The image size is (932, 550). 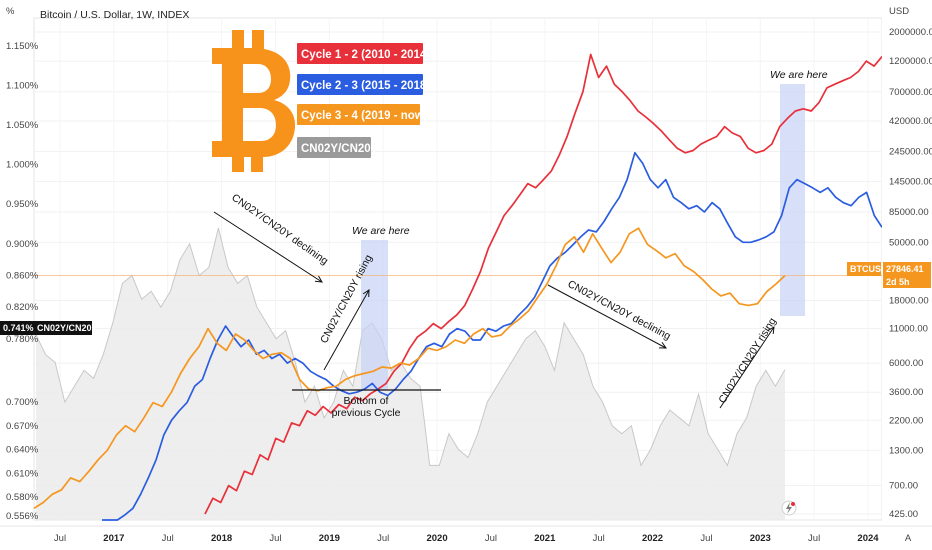 I want to click on x-tick-label: 2020, so click(x=436, y=538).